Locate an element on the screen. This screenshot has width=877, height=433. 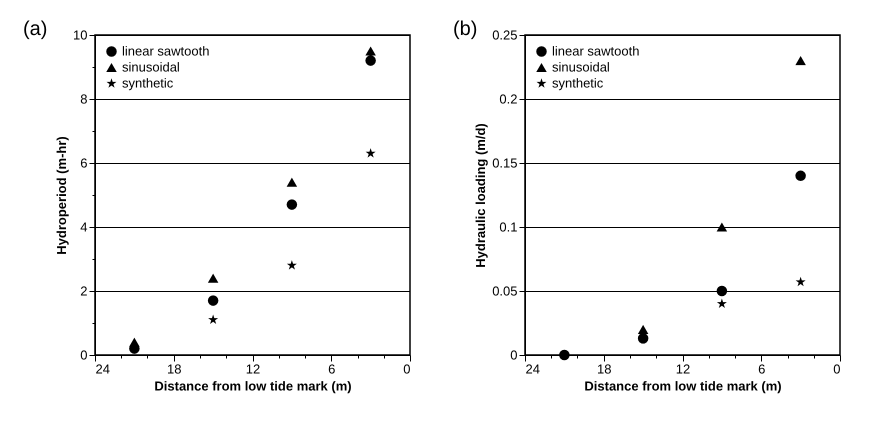
y-axis-title: Hydroperiod (m-hr) is located at coordinates (62, 195).